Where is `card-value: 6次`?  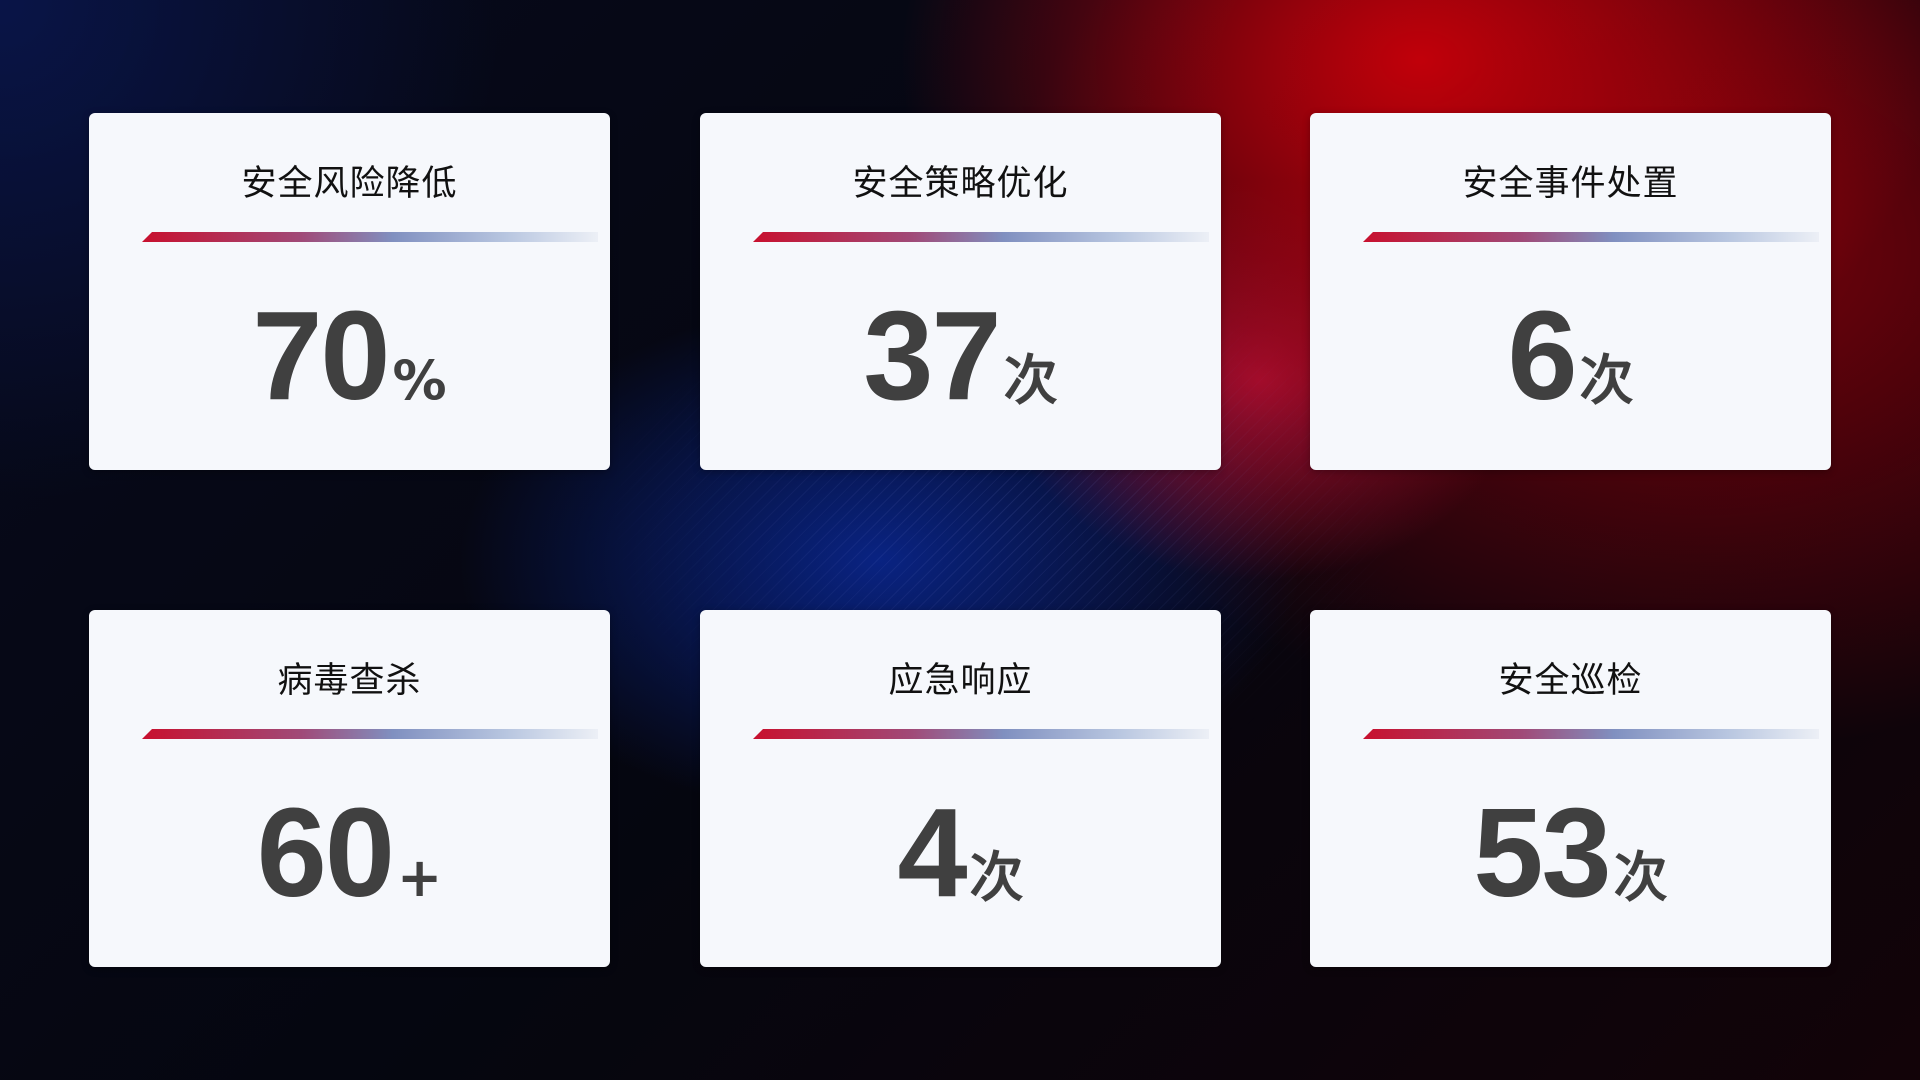
card-value: 6次 is located at coordinates (1570, 355).